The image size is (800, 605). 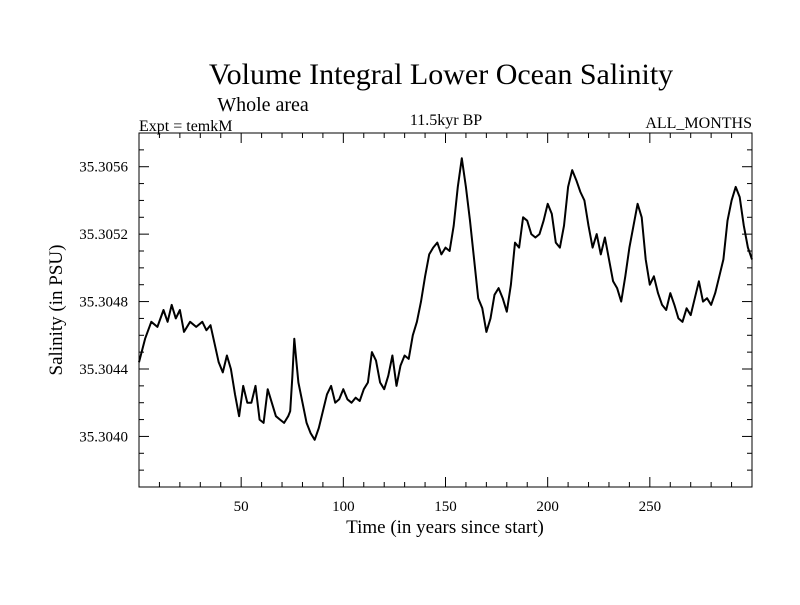 I want to click on y-tick-label: 35.3048, so click(x=103, y=303).